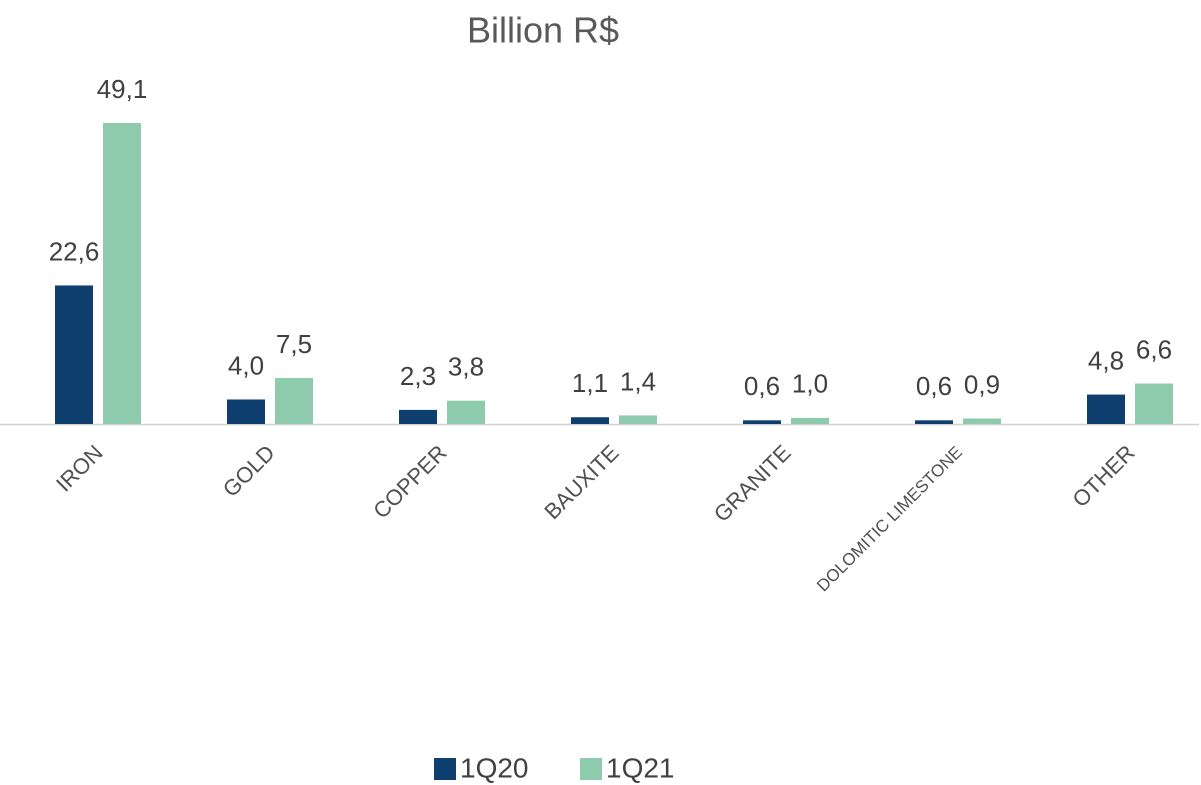  Describe the element at coordinates (409, 481) in the screenshot. I see `x-tick-label: COPPER` at that location.